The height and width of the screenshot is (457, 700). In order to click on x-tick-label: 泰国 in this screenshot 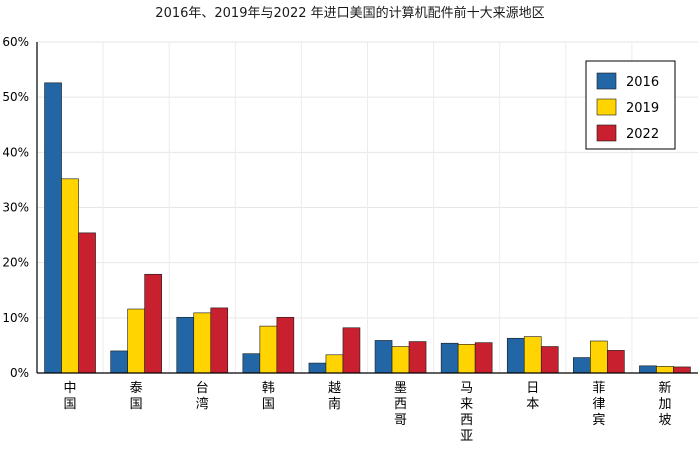, I will do `click(136, 396)`.